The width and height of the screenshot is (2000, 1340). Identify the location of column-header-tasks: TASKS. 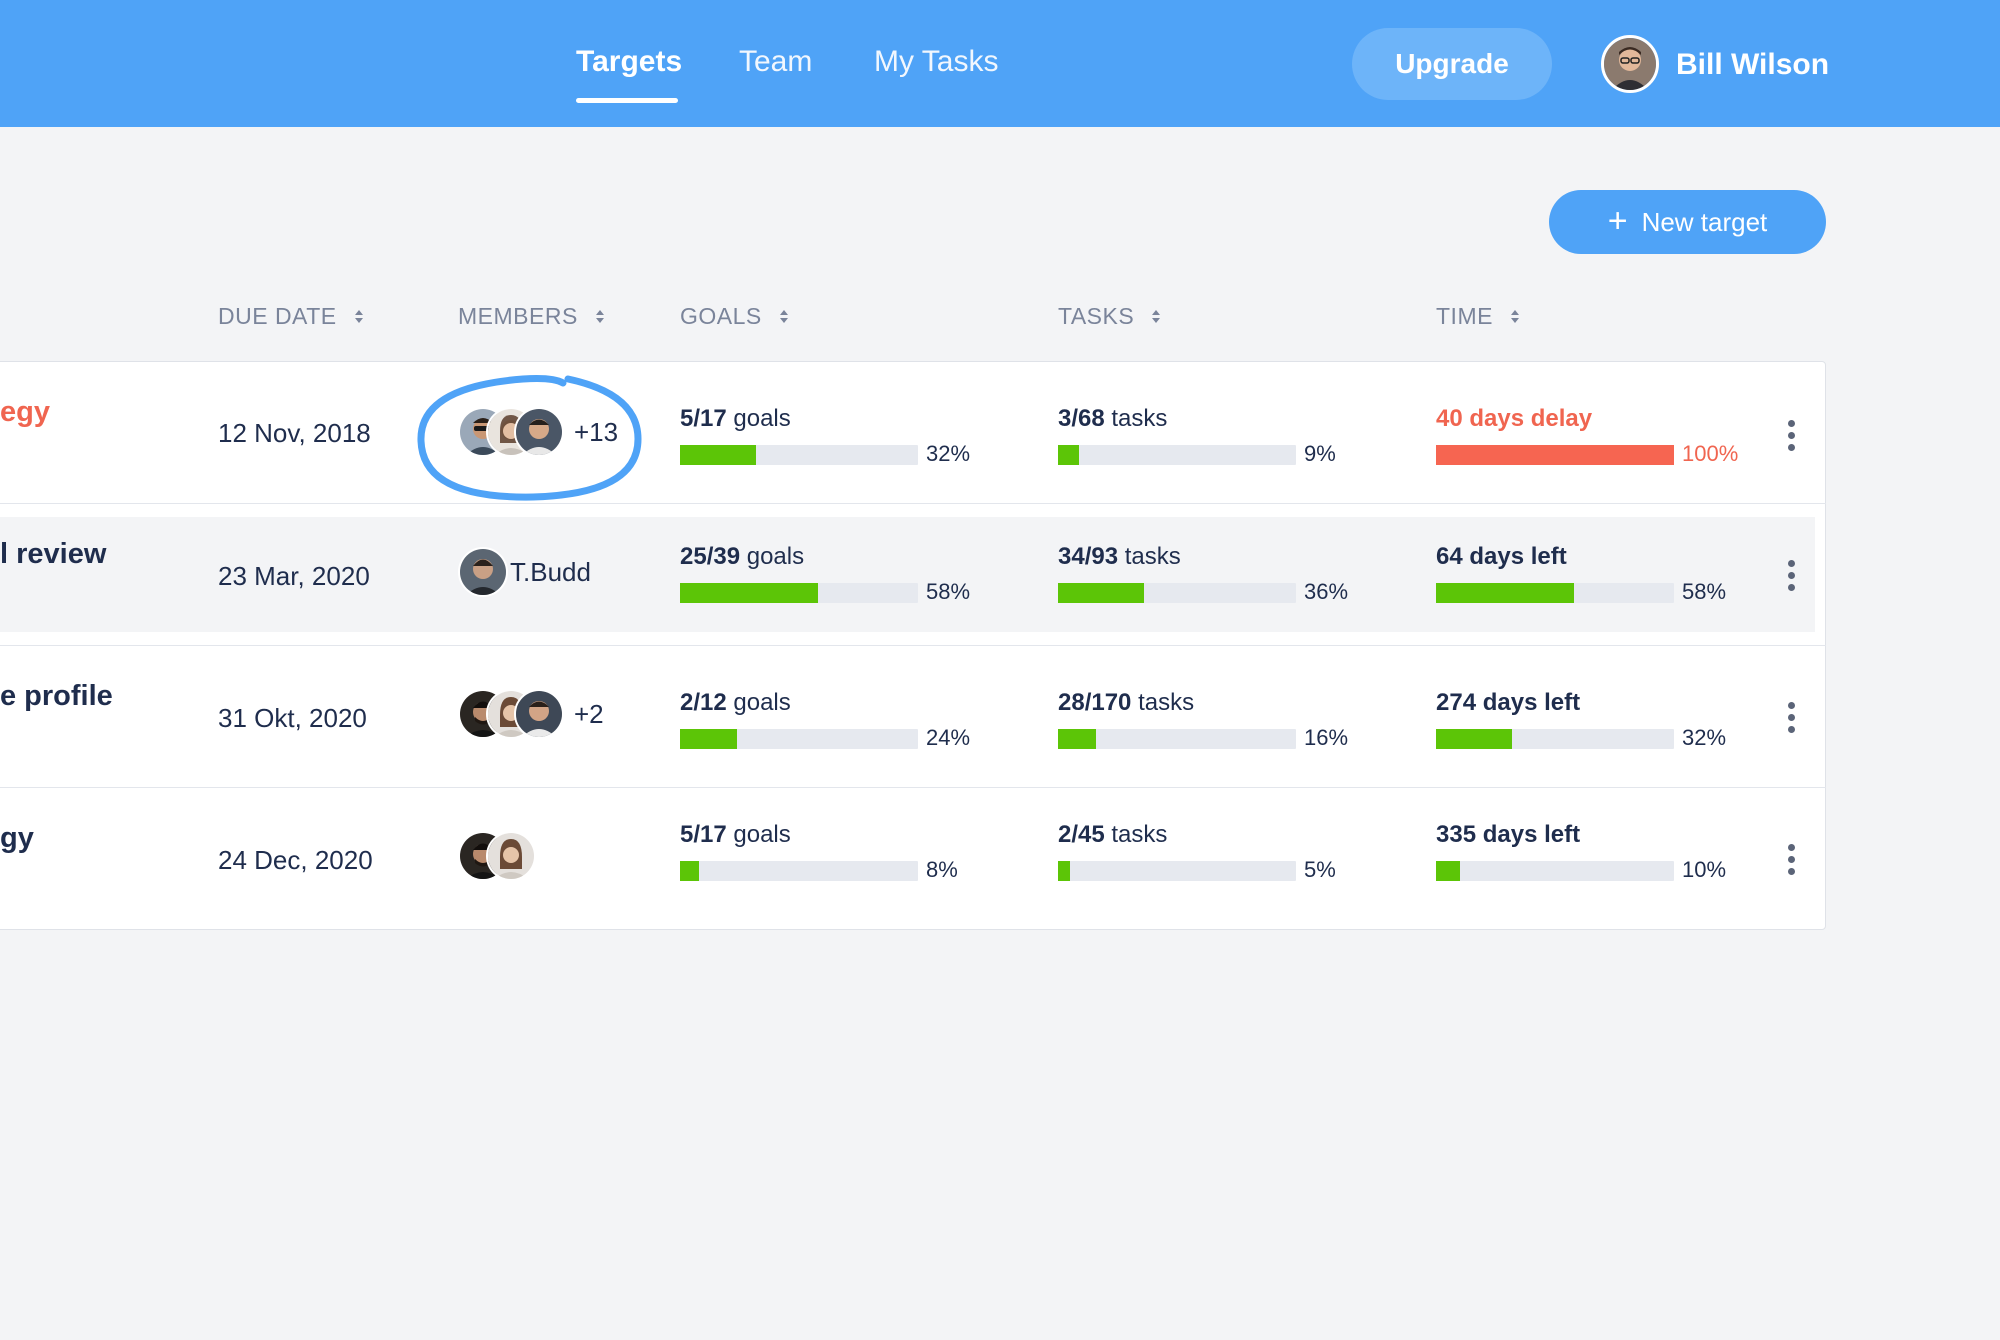
(1109, 316).